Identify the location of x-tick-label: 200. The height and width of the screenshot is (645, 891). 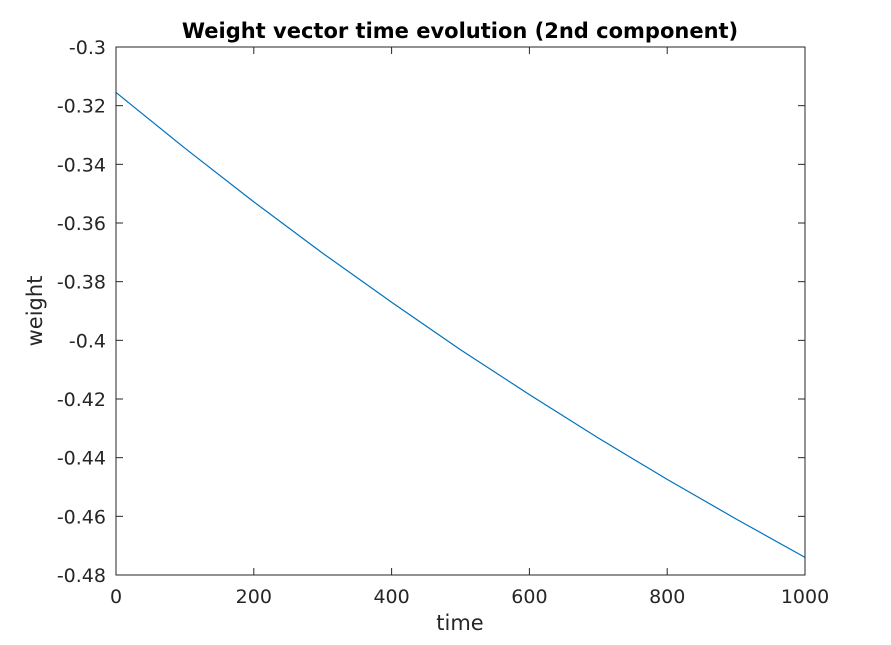
(254, 597).